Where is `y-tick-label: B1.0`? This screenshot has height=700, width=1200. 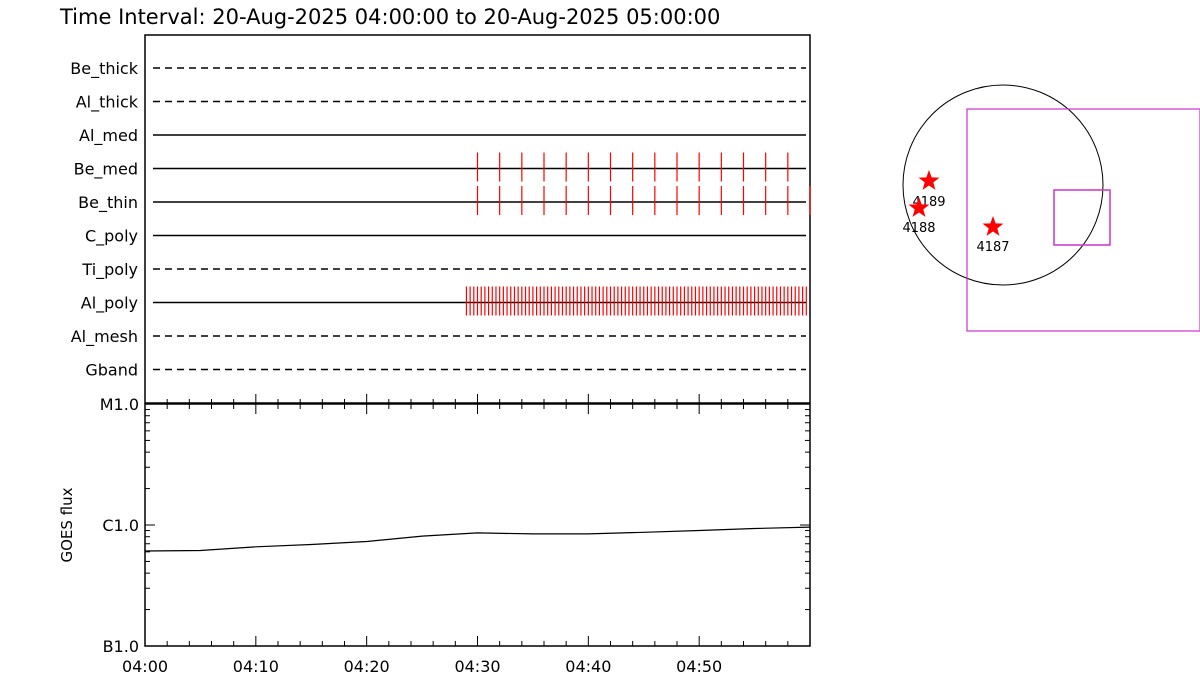 y-tick-label: B1.0 is located at coordinates (121, 646).